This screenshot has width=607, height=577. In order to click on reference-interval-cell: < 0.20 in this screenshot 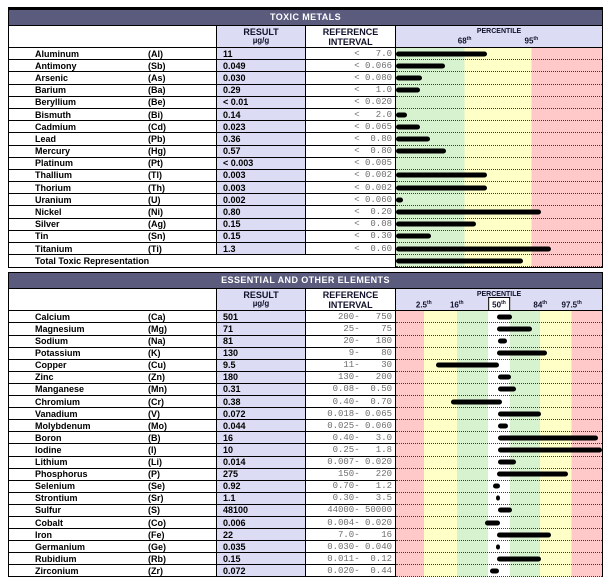, I will do `click(351, 212)`.